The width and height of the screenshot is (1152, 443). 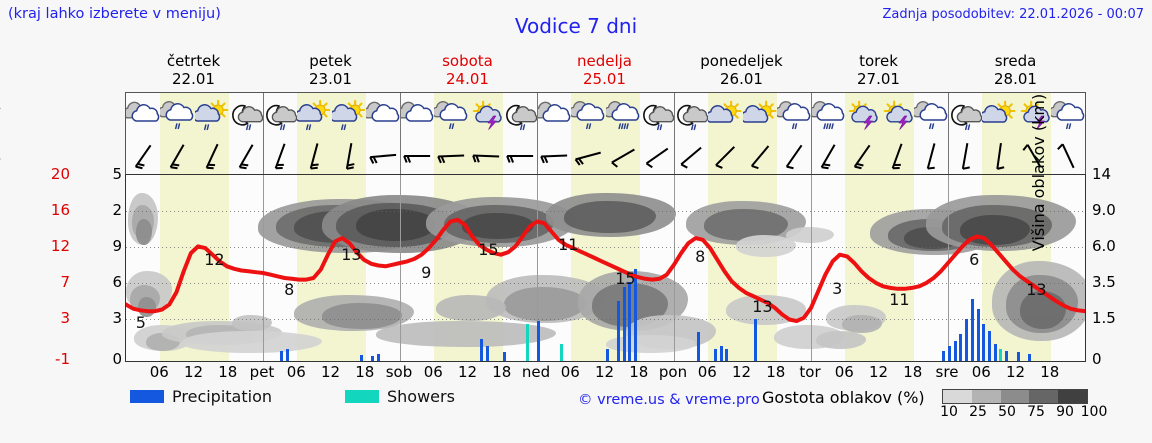 What do you see at coordinates (62, 359) in the screenshot?
I see `temperature-tick: -1` at bounding box center [62, 359].